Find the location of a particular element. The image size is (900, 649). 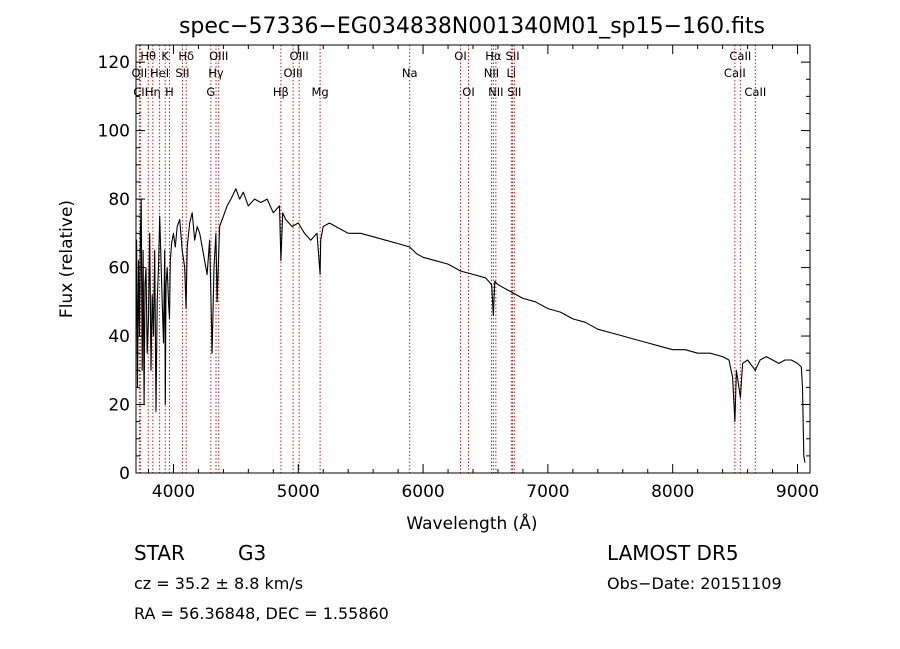

y-tick-label: 40 is located at coordinates (119, 337).